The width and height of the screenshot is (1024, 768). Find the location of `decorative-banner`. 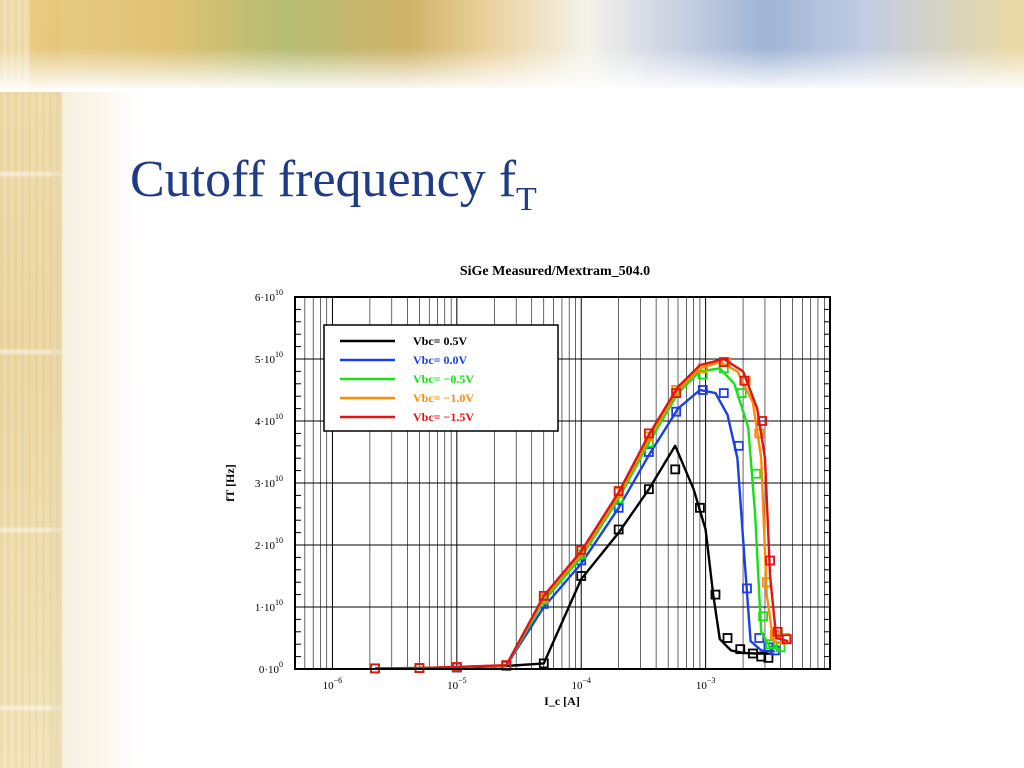

decorative-banner is located at coordinates (512, 46).